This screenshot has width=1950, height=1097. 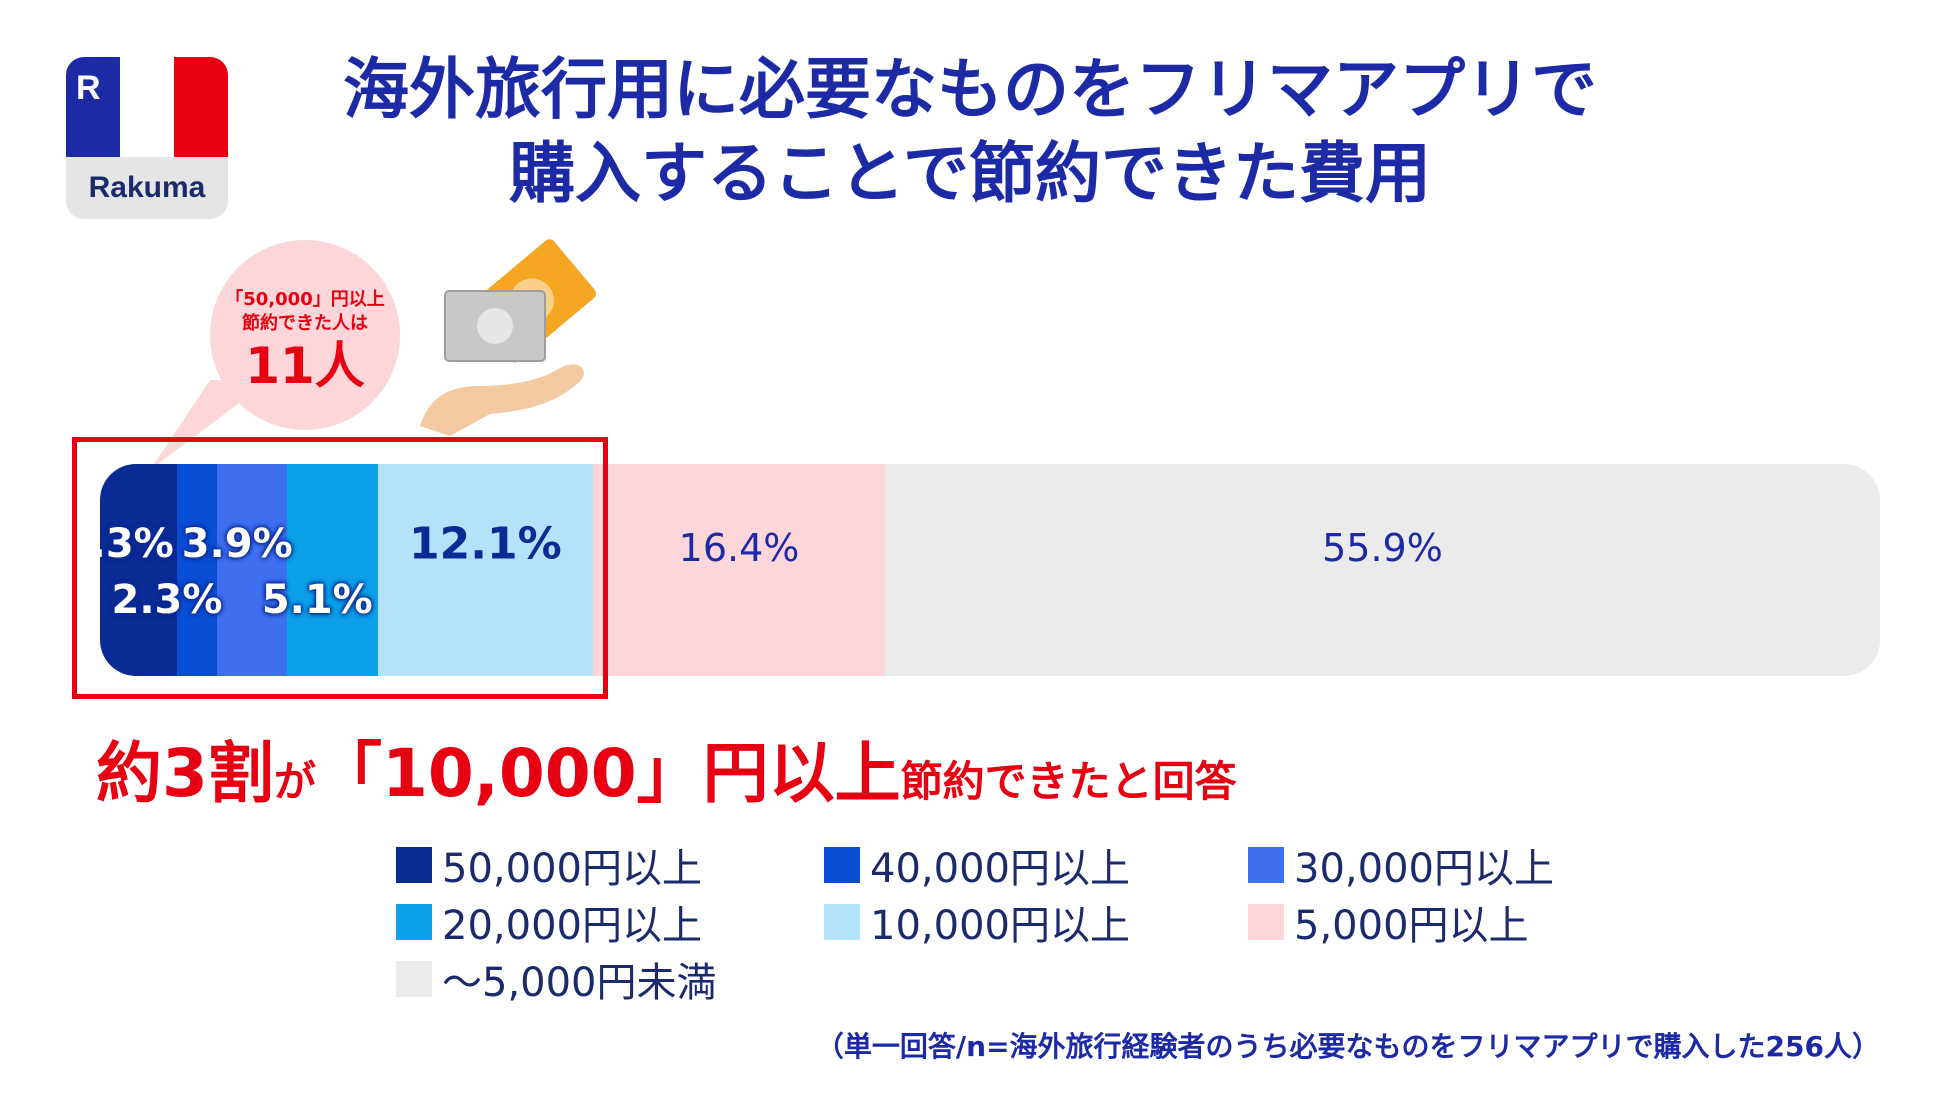 What do you see at coordinates (305, 335) in the screenshot?
I see `callout-bubble: 「50,000」円以上 節約できた人は 11人` at bounding box center [305, 335].